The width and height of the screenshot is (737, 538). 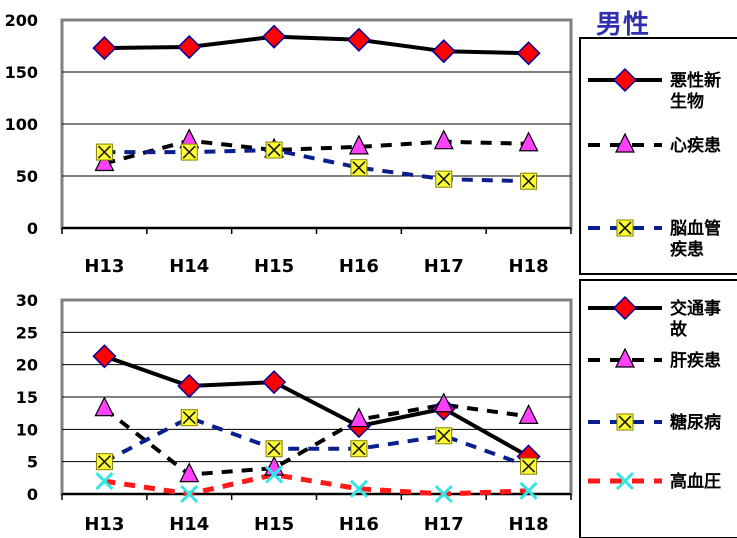 I want to click on x-tick-label: H13, so click(x=104, y=266).